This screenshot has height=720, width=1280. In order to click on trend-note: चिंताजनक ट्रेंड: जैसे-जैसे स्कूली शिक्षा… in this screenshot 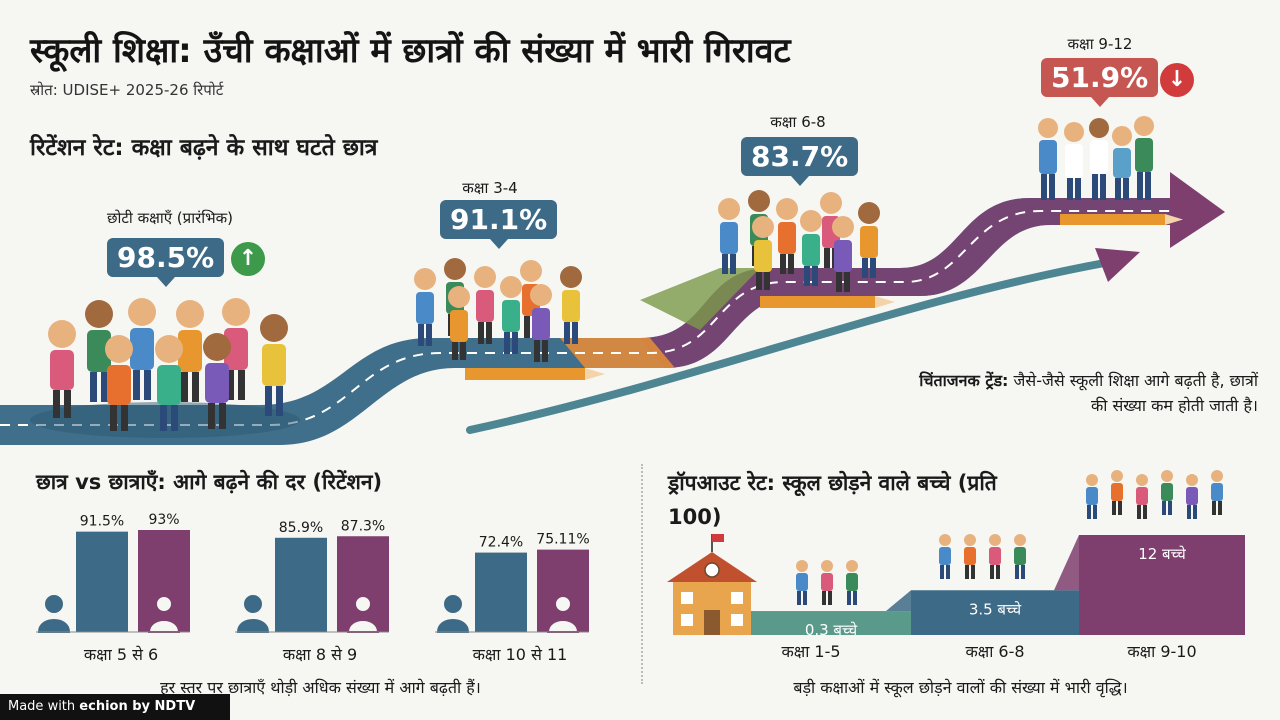, I will do `click(1088, 393)`.